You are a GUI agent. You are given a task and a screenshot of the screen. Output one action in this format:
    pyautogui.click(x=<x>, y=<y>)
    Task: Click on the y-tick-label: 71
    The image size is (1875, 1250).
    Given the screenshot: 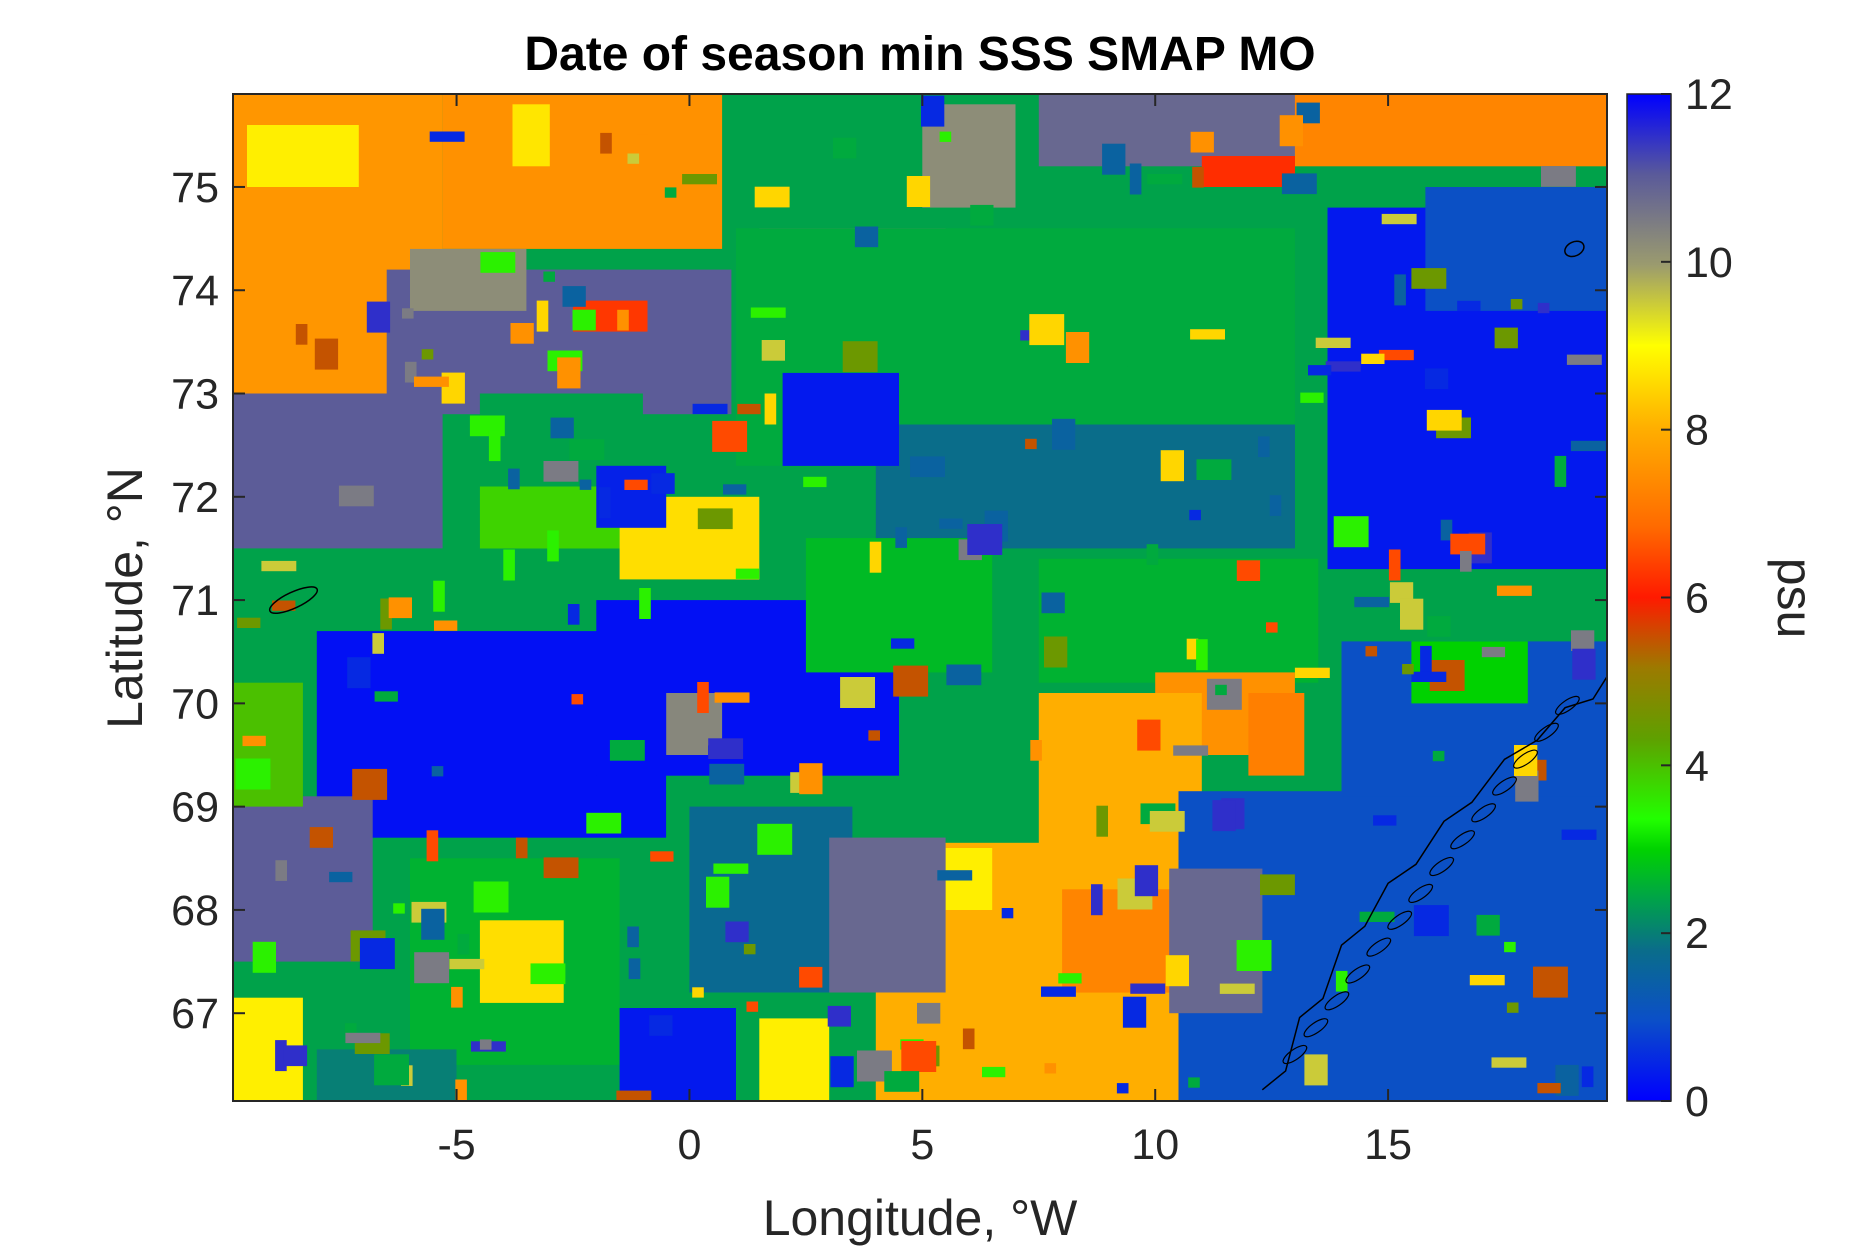 What is the action you would take?
    pyautogui.click(x=195, y=601)
    